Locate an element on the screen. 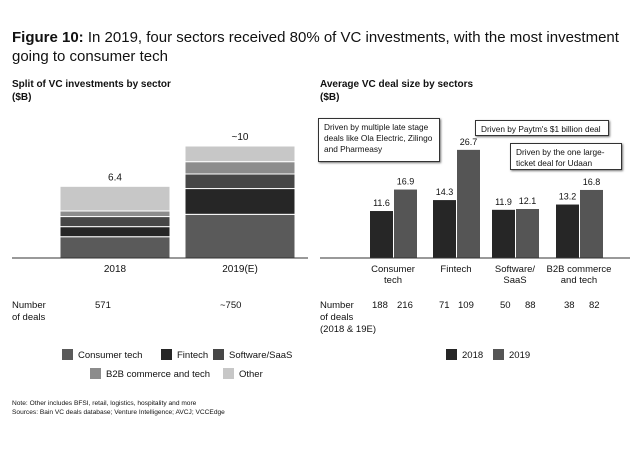 Image resolution: width=640 pixels, height=456 pixels. legend-consumer-tech: Consumer tech is located at coordinates (102, 355).